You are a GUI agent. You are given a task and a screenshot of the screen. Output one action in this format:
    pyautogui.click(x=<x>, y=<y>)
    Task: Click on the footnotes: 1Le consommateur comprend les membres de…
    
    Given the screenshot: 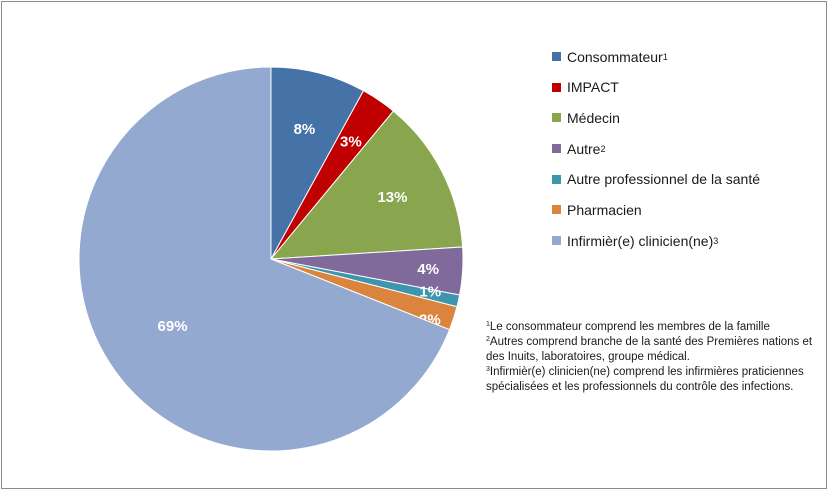 What is the action you would take?
    pyautogui.click(x=654, y=357)
    